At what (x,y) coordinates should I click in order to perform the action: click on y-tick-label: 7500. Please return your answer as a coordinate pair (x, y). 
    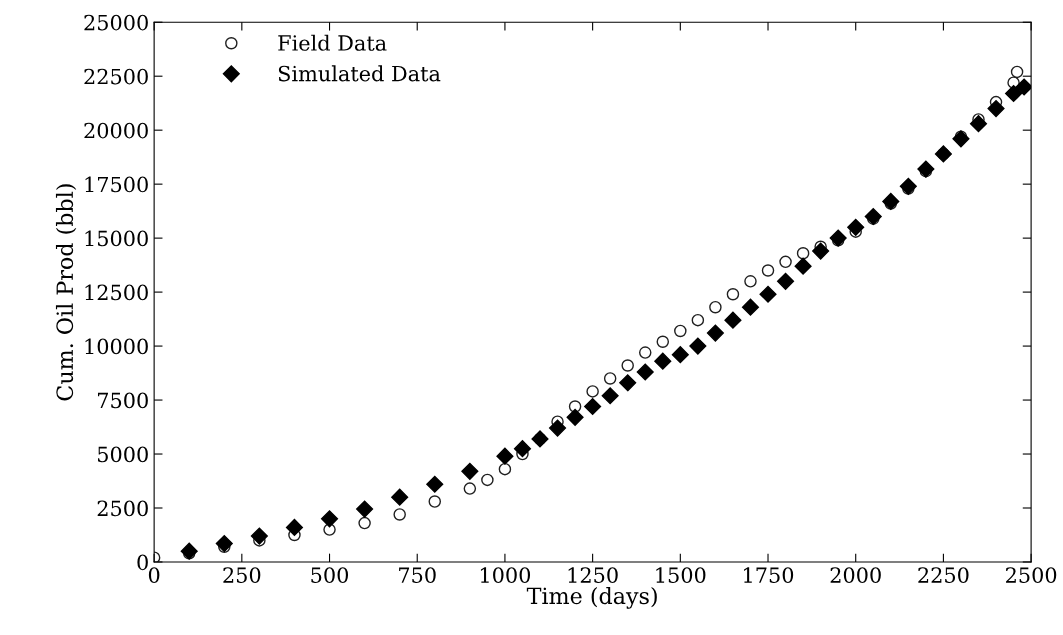
    Looking at the image, I should click on (123, 400).